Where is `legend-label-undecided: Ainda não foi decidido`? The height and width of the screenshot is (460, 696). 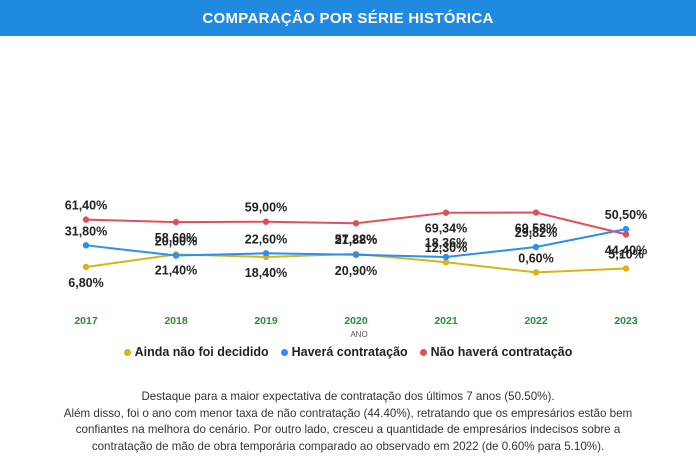
legend-label-undecided: Ainda não foi decidido is located at coordinates (201, 352).